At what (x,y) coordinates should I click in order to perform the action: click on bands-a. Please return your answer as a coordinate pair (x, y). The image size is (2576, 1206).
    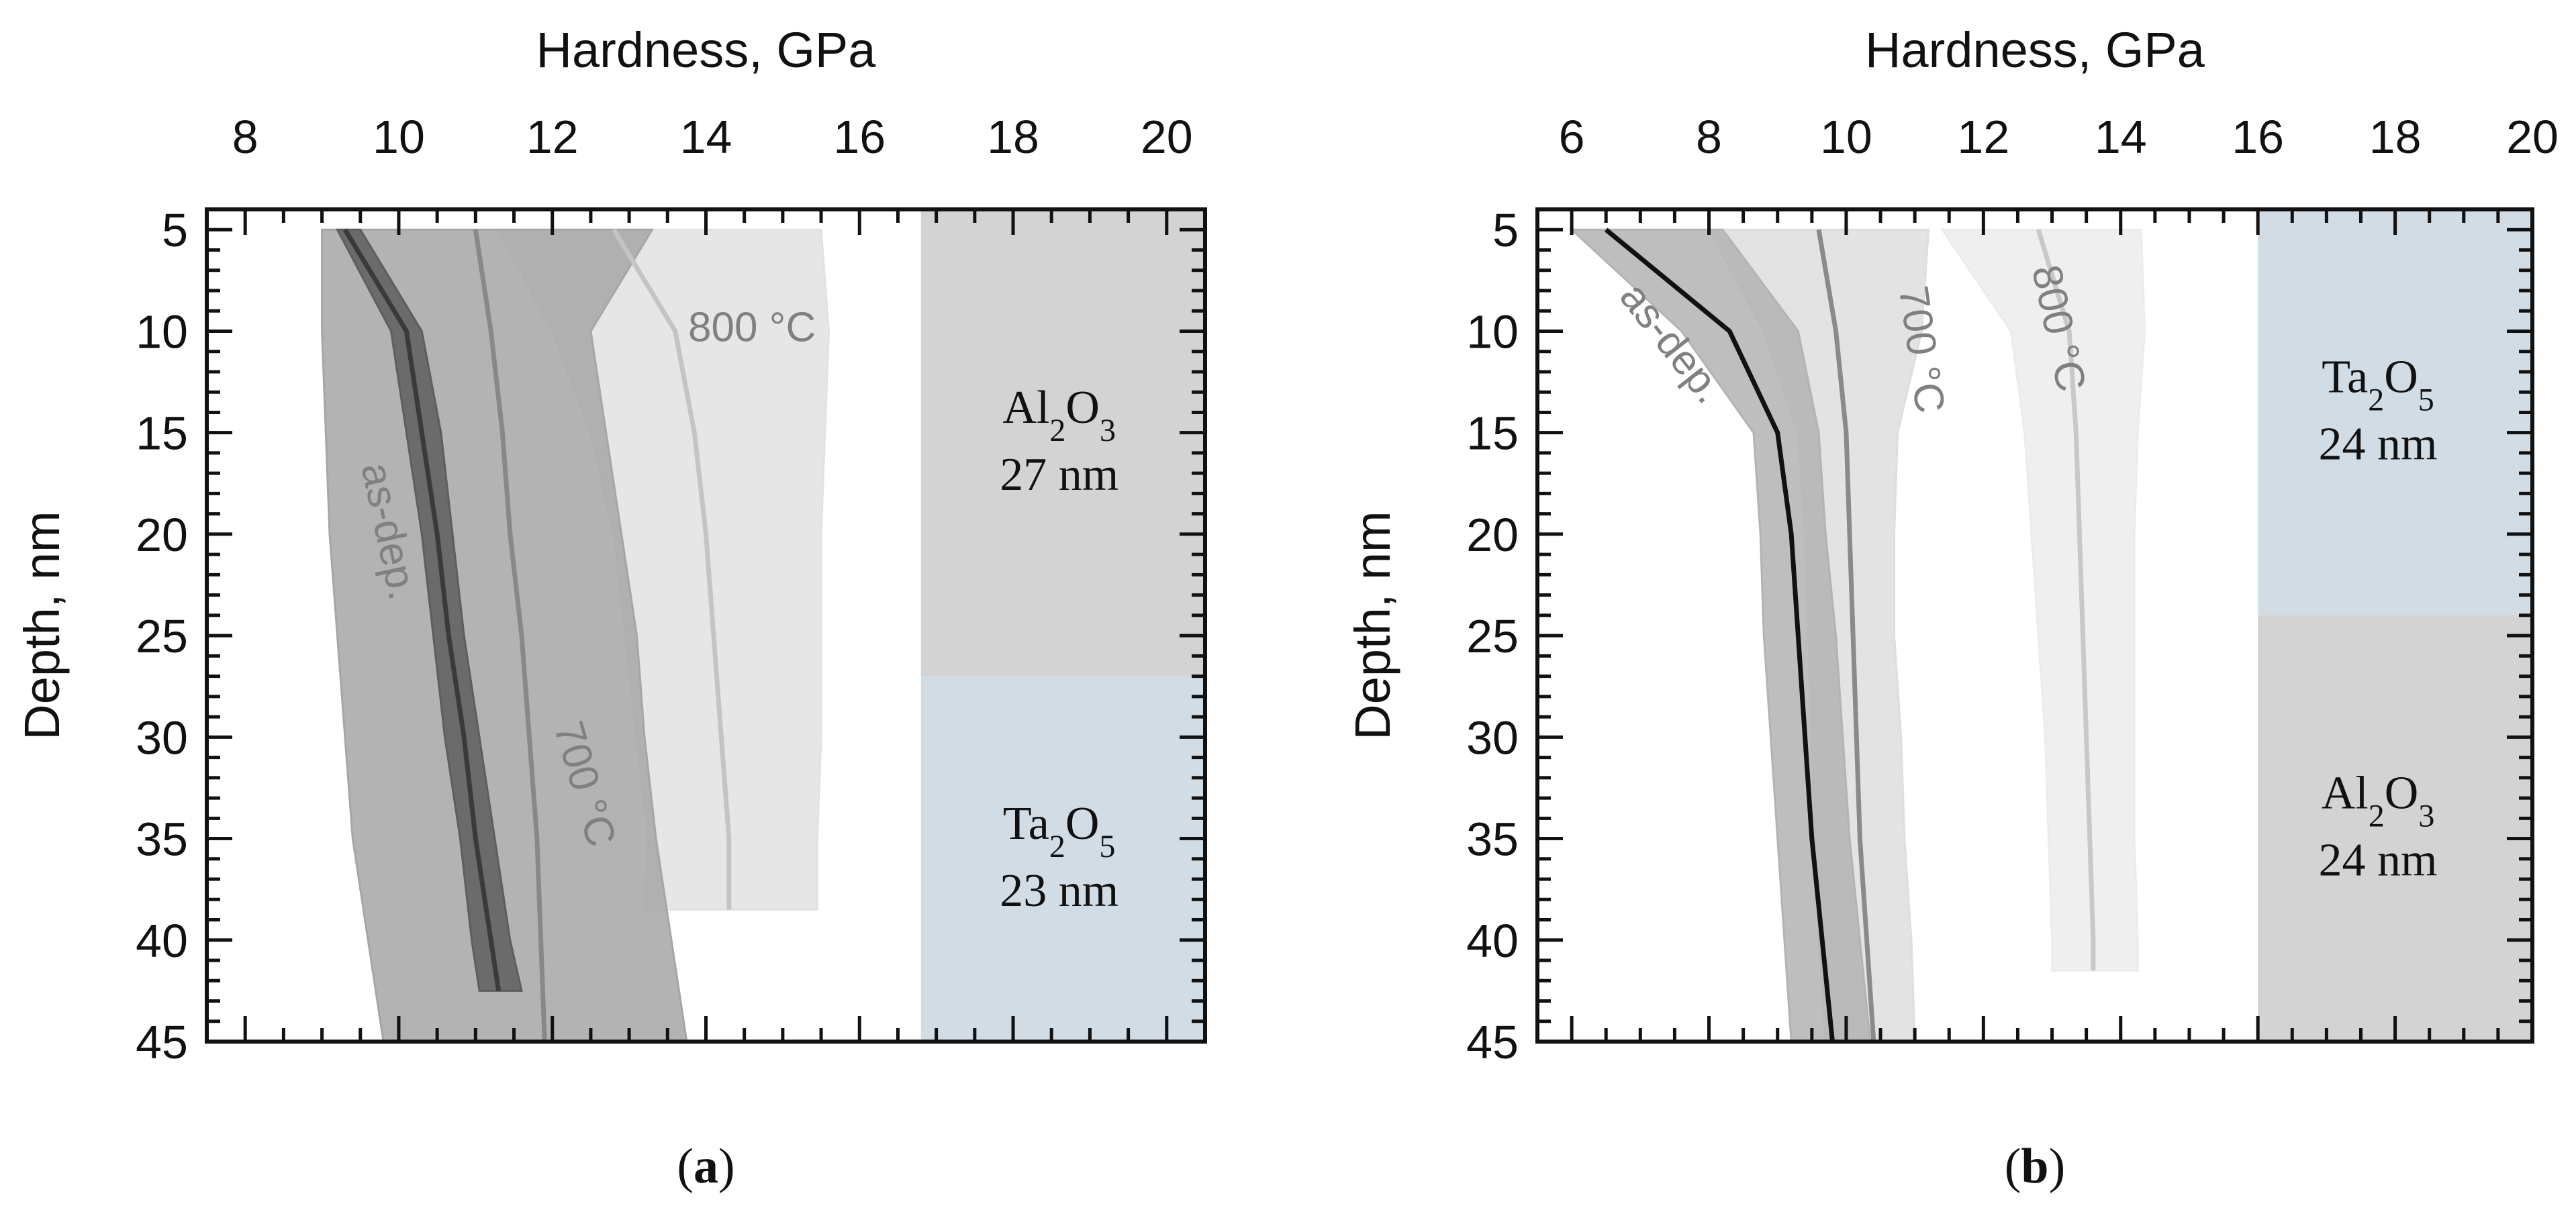
    Looking at the image, I should click on (575, 635).